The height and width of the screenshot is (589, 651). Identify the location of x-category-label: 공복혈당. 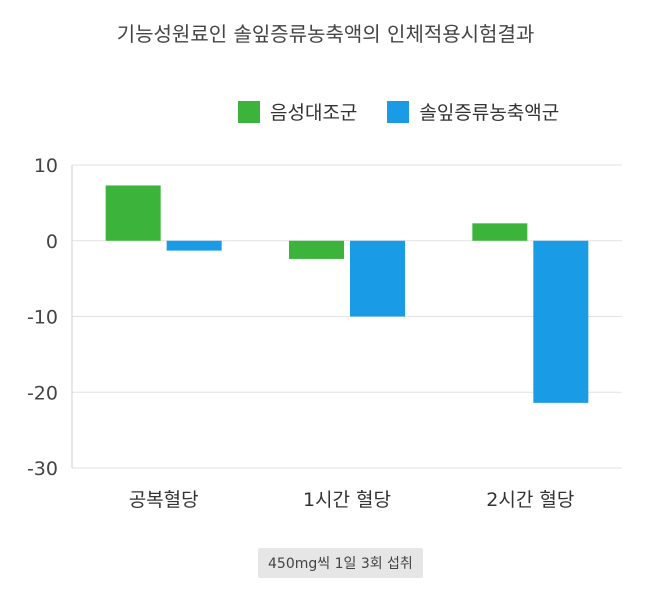
(164, 500).